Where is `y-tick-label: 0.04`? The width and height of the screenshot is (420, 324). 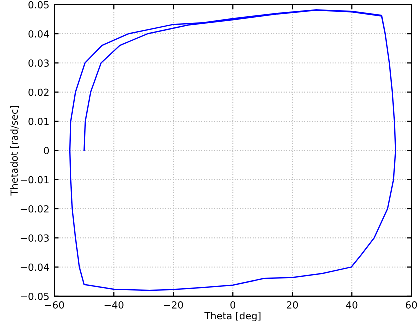 y-tick-label: 0.04 is located at coordinates (39, 34).